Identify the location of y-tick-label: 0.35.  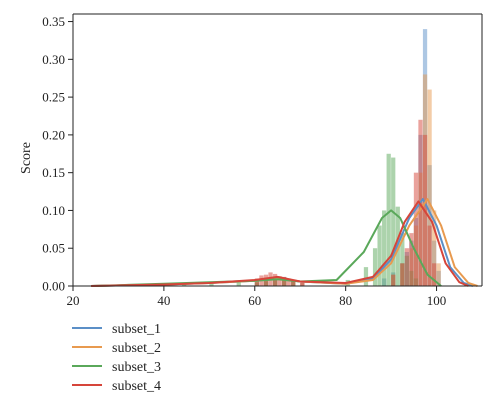
(53, 21).